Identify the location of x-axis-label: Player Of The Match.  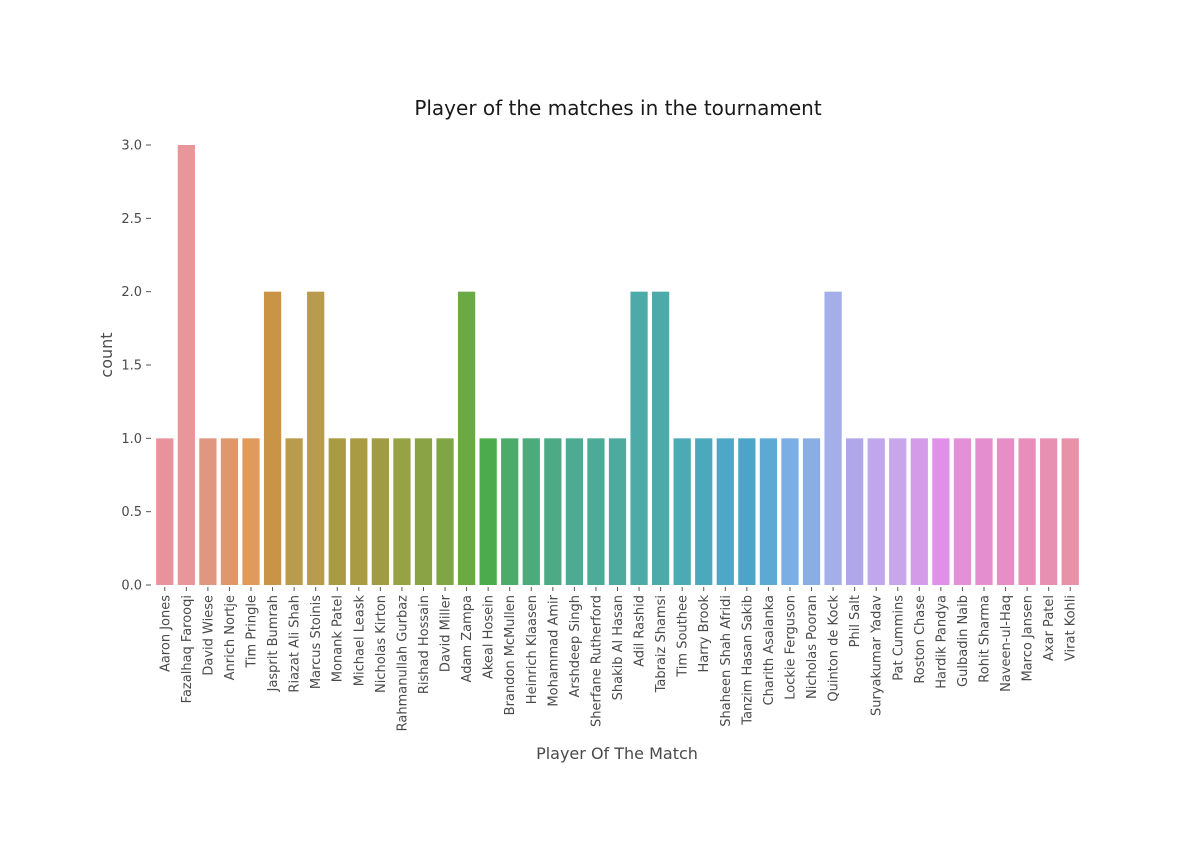
(617, 753).